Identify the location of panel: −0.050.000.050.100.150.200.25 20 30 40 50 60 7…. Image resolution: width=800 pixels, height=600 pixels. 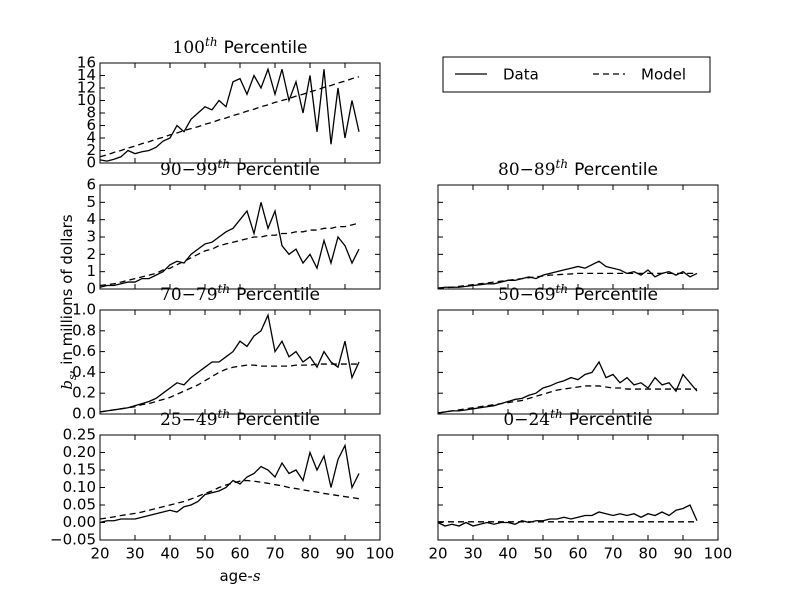
(222, 485).